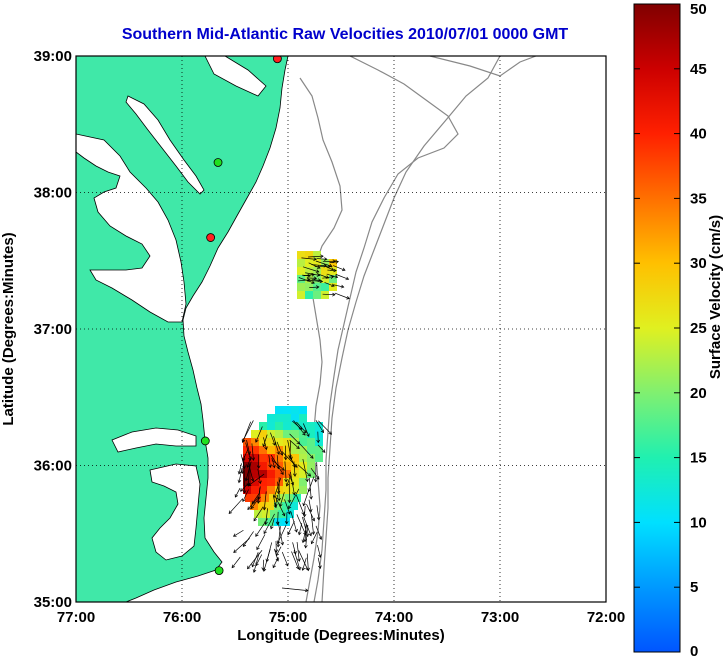 The height and width of the screenshot is (659, 724). I want to click on pamlico-sound, so click(175, 512).